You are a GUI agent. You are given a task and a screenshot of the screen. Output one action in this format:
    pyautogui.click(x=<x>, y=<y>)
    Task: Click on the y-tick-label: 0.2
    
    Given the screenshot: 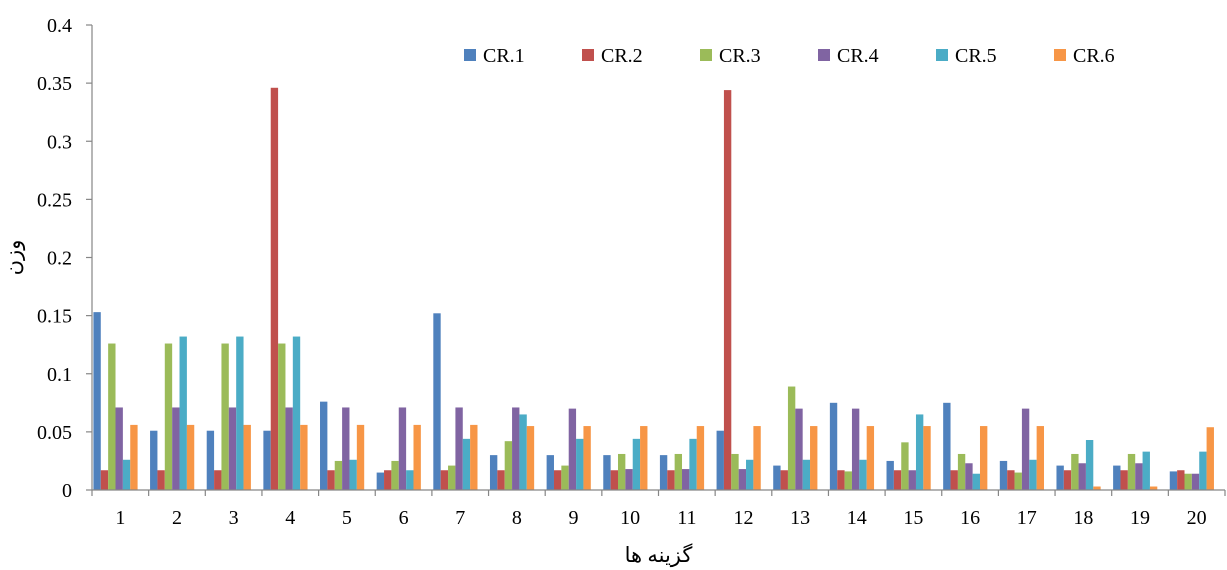 What is the action you would take?
    pyautogui.click(x=59, y=259)
    